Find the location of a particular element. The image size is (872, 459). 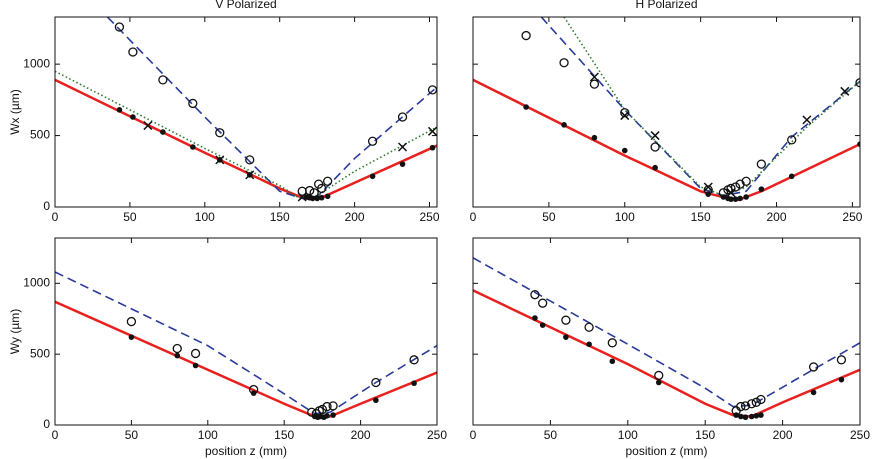

y-axis-label: Wy (µm) is located at coordinates (15, 331).